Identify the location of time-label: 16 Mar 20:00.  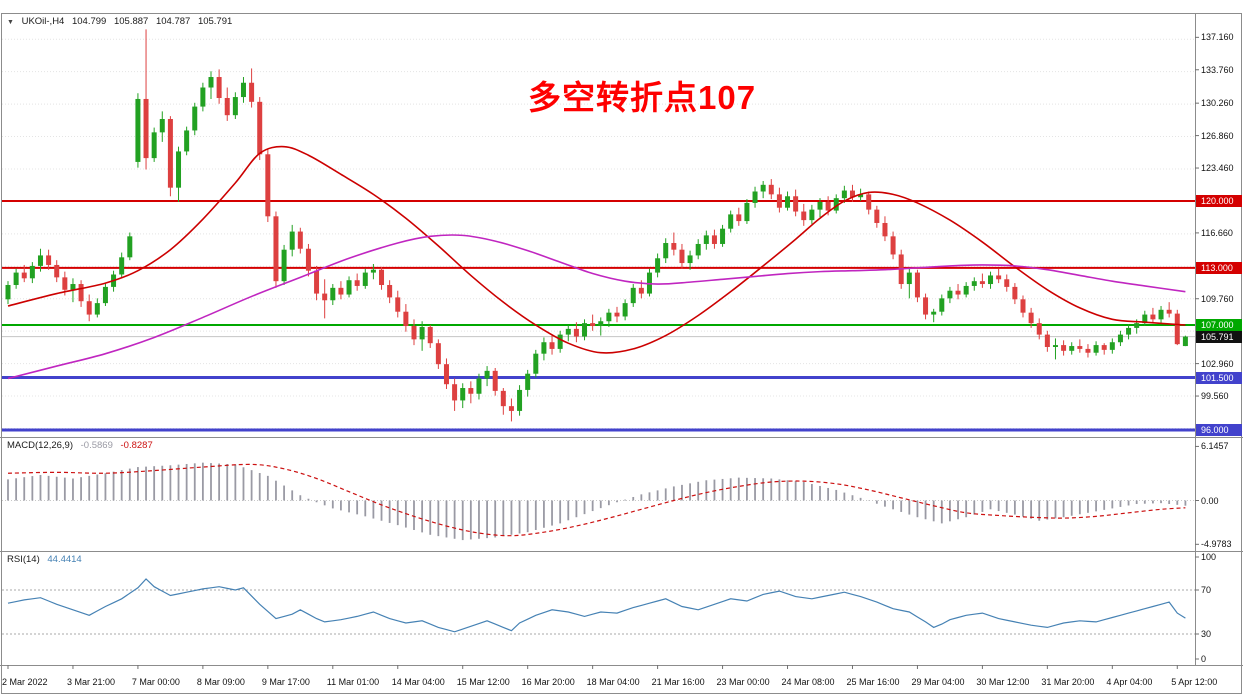
(548, 682).